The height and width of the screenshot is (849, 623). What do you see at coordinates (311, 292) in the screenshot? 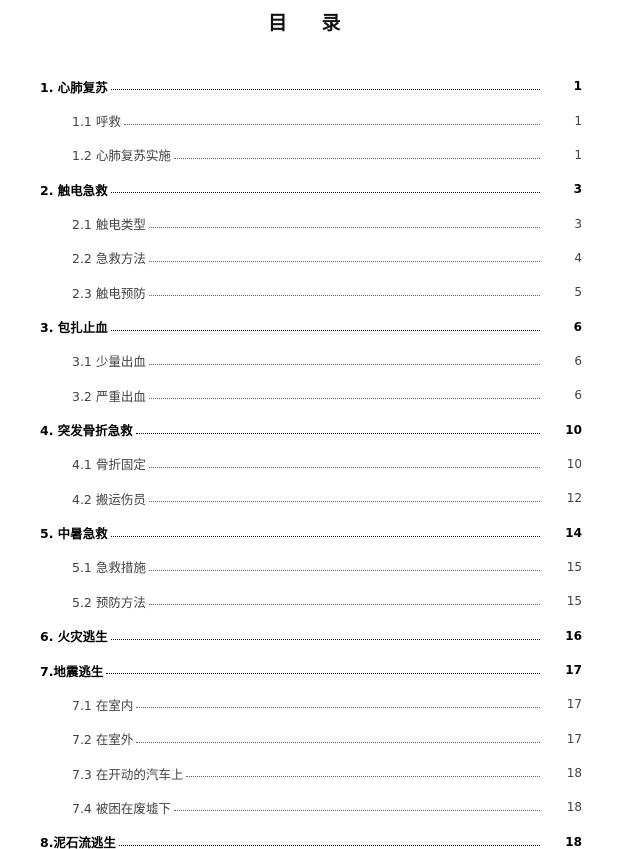
I see `toc-section-entry: 2.3 触电预防 5` at bounding box center [311, 292].